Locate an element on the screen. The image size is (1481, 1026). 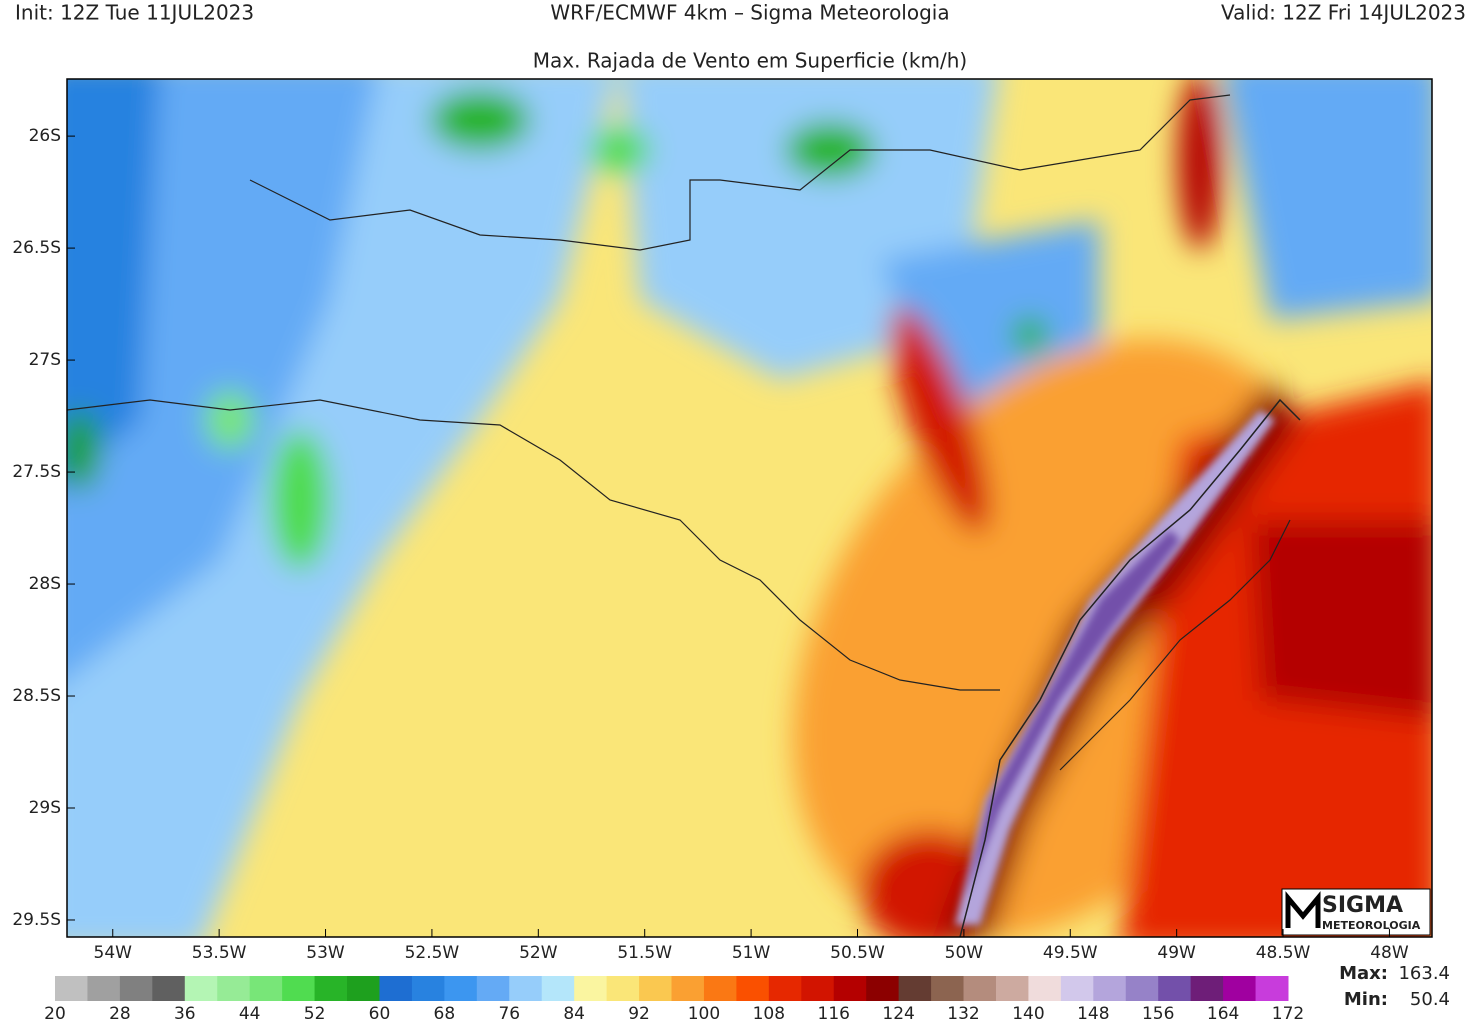
colorbar-label: 28 is located at coordinates (120, 1013).